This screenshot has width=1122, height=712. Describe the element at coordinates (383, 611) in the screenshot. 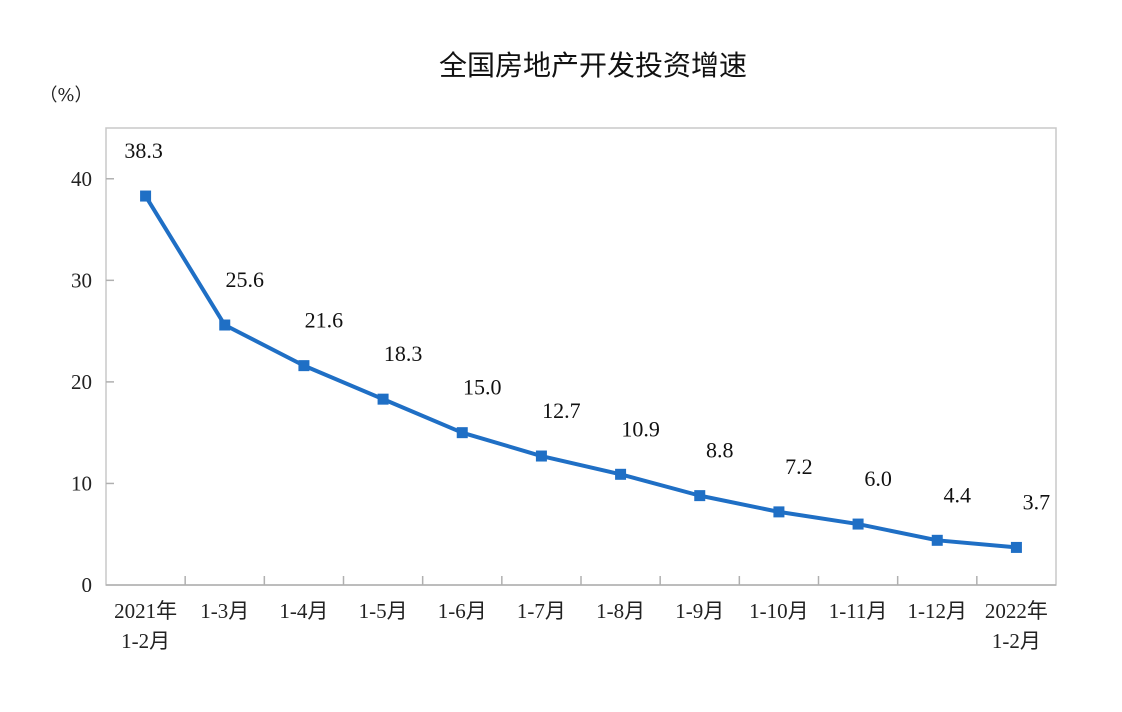

I see `x-tick-label: 1-5月` at that location.